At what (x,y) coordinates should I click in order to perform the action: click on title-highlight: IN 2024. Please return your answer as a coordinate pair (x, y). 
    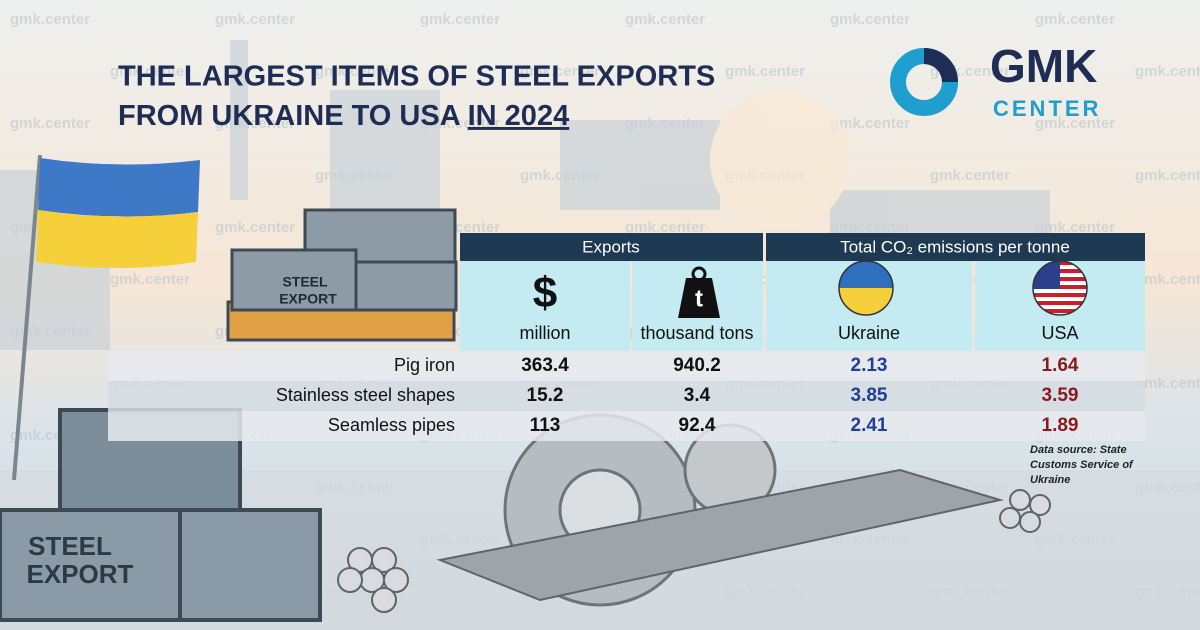
    Looking at the image, I should click on (519, 116).